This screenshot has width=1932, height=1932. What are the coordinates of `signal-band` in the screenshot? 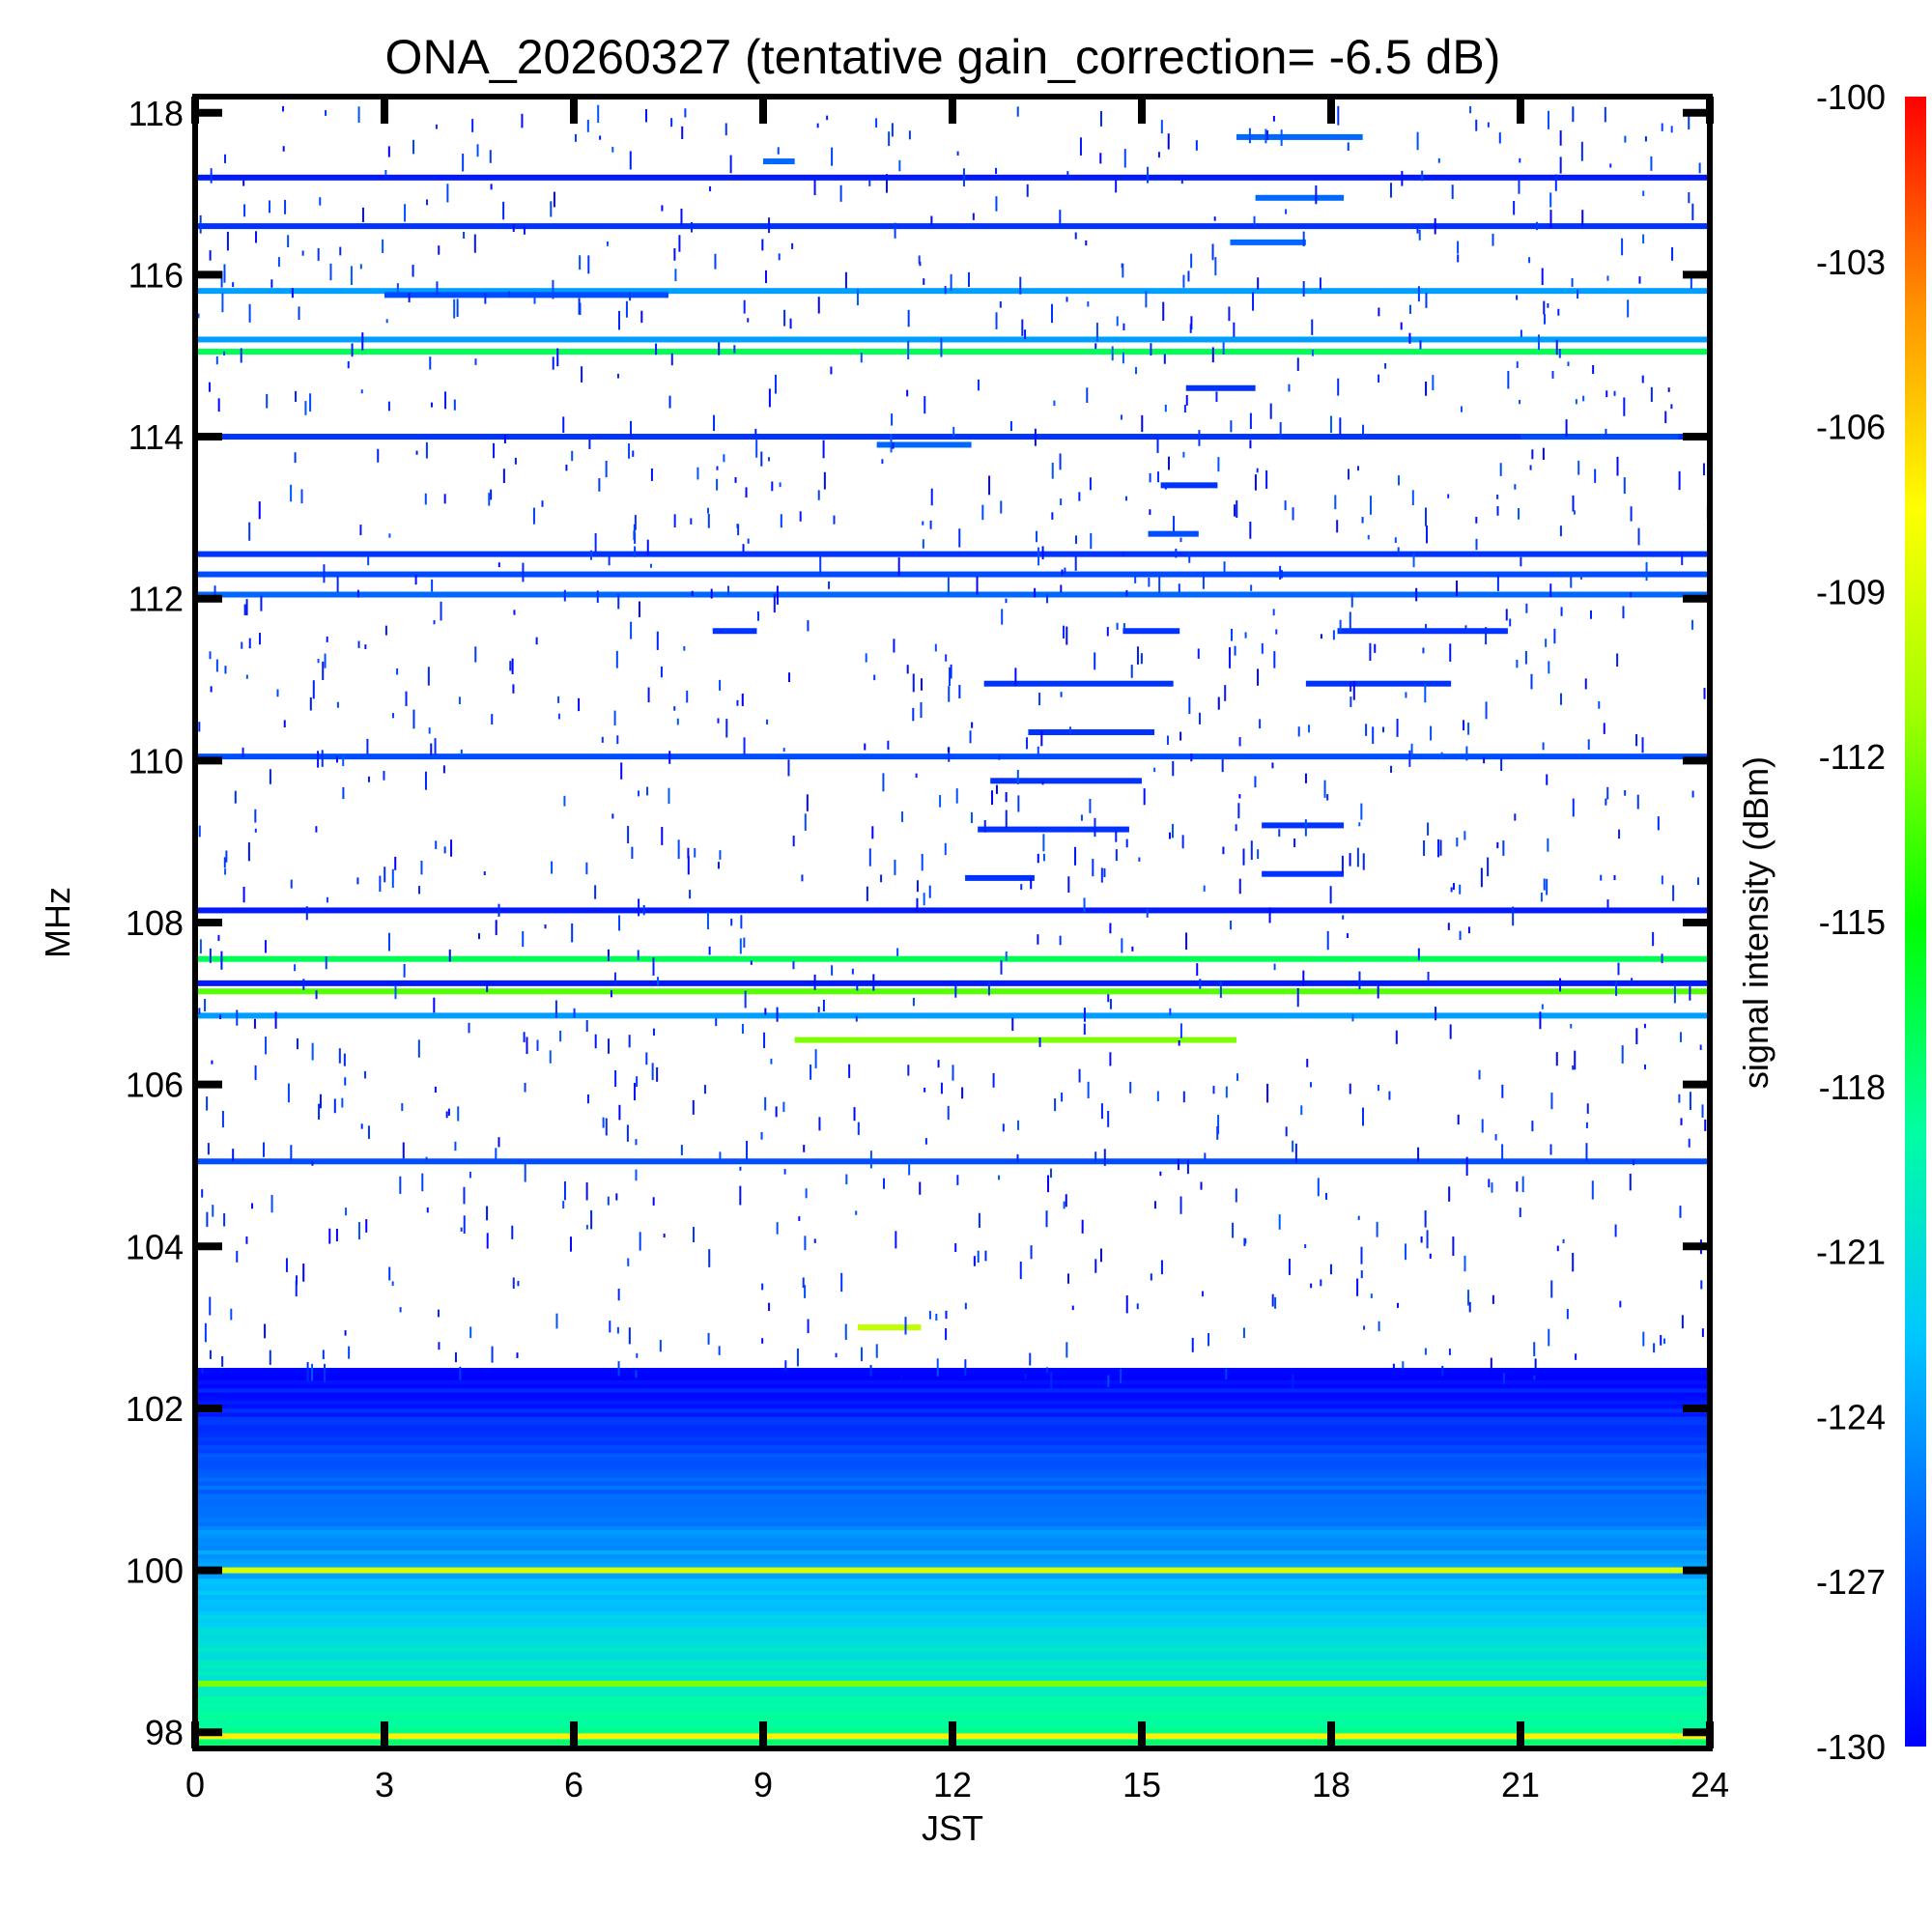 It's located at (952, 958).